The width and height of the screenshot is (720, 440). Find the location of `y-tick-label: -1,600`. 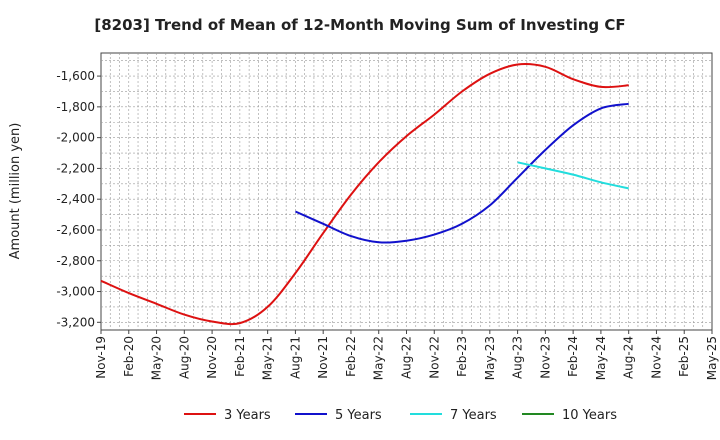

y-tick-label: -1,600 is located at coordinates (75, 76).